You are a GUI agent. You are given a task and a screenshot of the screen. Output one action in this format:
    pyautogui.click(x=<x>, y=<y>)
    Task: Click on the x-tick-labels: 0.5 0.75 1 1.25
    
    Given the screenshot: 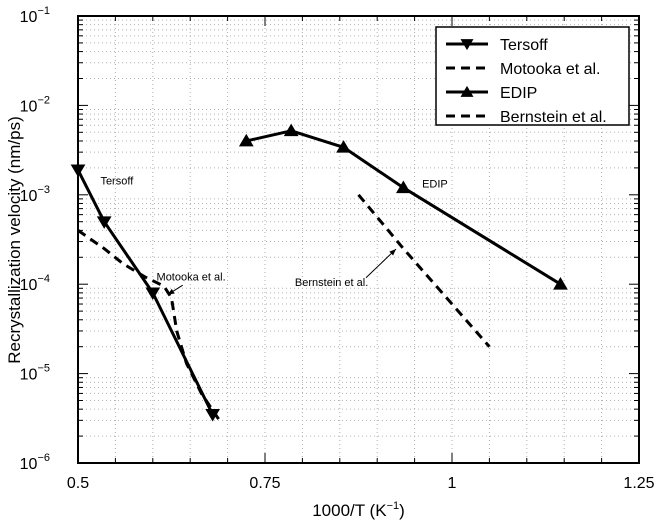 What is the action you would take?
    pyautogui.click(x=361, y=483)
    